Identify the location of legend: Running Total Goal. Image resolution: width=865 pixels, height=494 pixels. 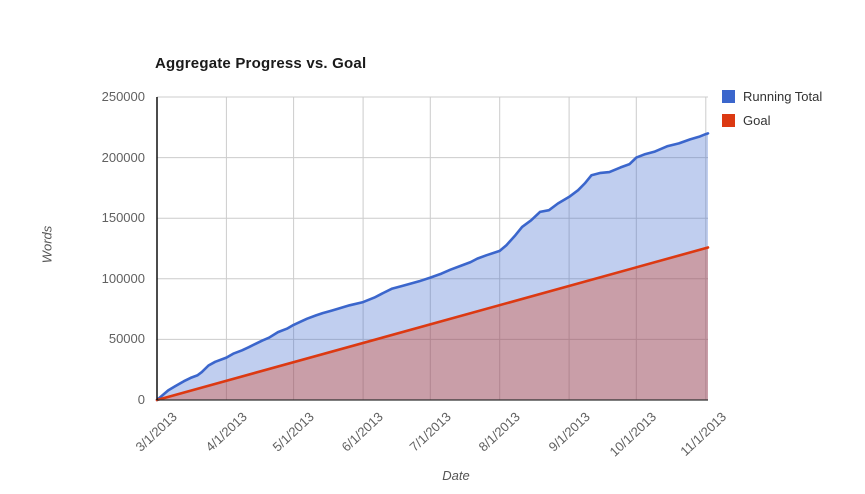
(772, 113).